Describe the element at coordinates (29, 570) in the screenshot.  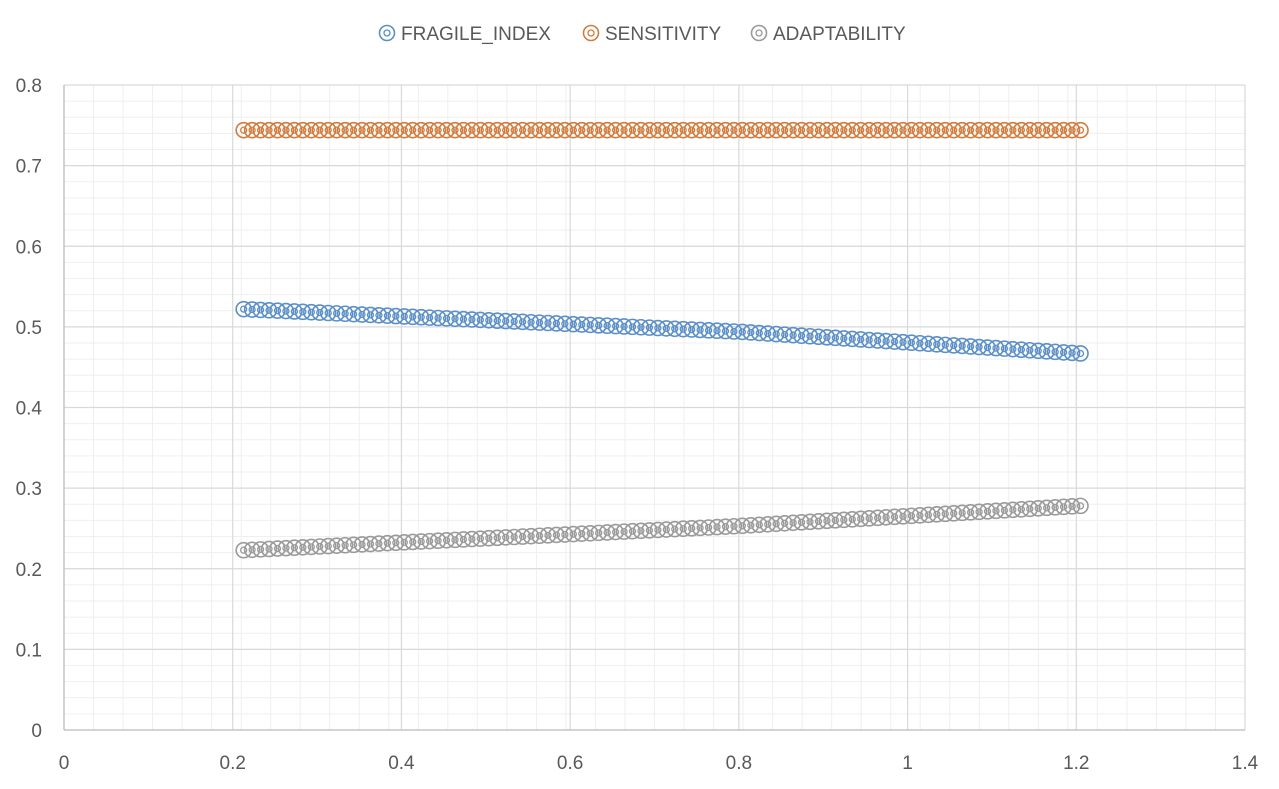
I see `y-tick-label: 0.2` at that location.